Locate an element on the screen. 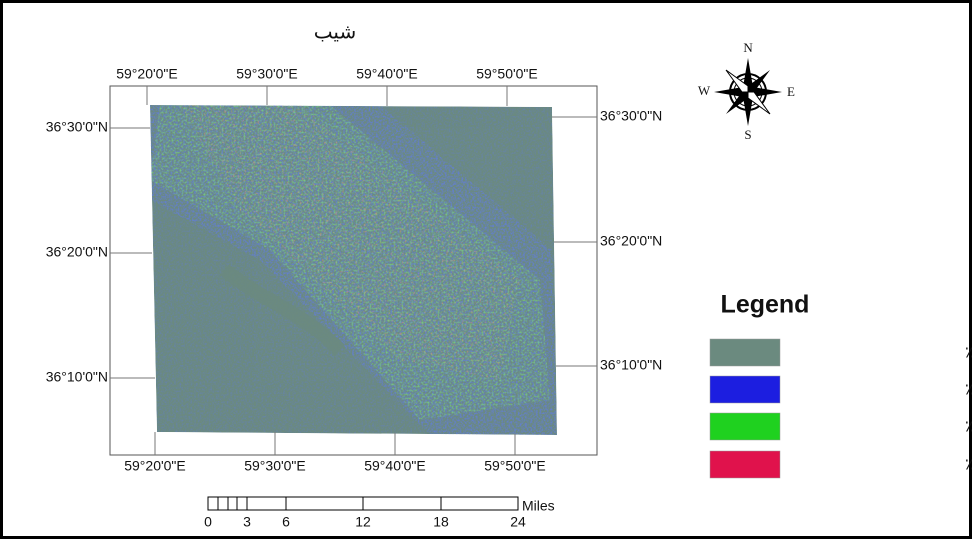 The image size is (972, 543). legend-label: شیب از ۲ ٪ الی ۵٪ is located at coordinates (968, 427).